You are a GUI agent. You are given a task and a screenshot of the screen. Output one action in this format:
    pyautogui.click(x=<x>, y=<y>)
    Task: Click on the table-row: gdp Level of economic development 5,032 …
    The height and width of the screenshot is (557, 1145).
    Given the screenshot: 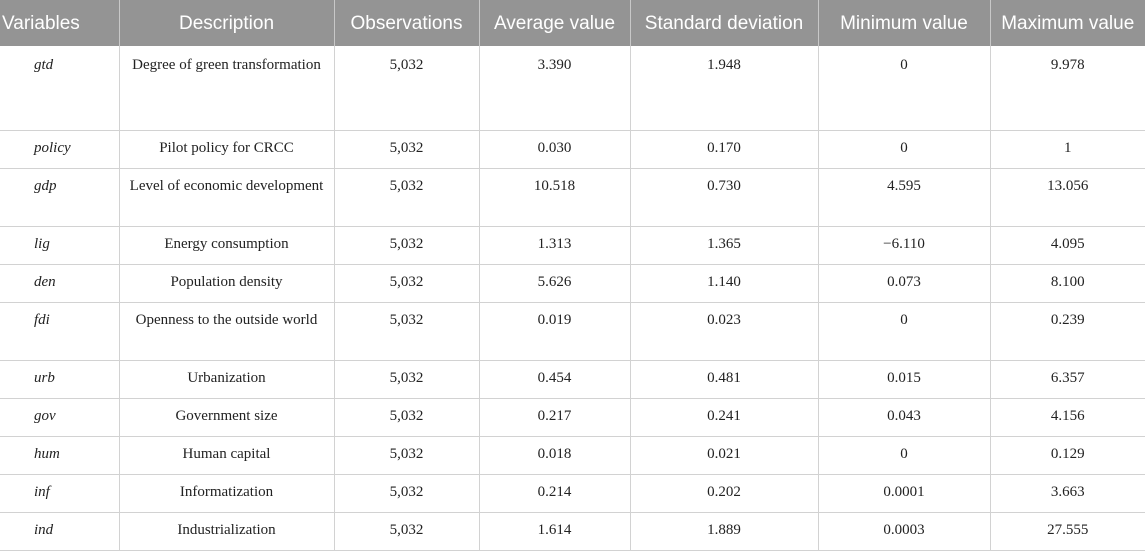 What is the action you would take?
    pyautogui.click(x=572, y=197)
    